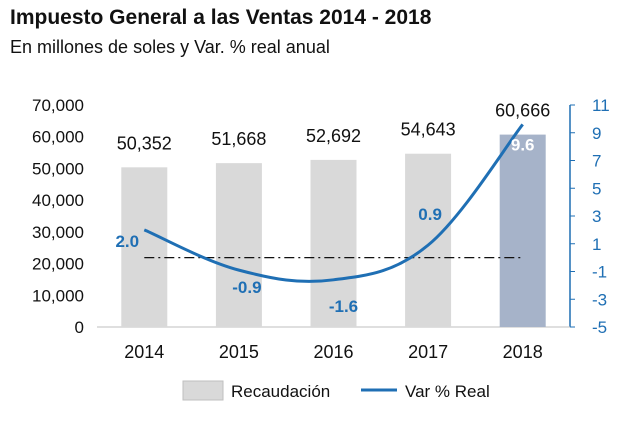 The height and width of the screenshot is (443, 640). I want to click on x-tick-label: 2016, so click(333, 352).